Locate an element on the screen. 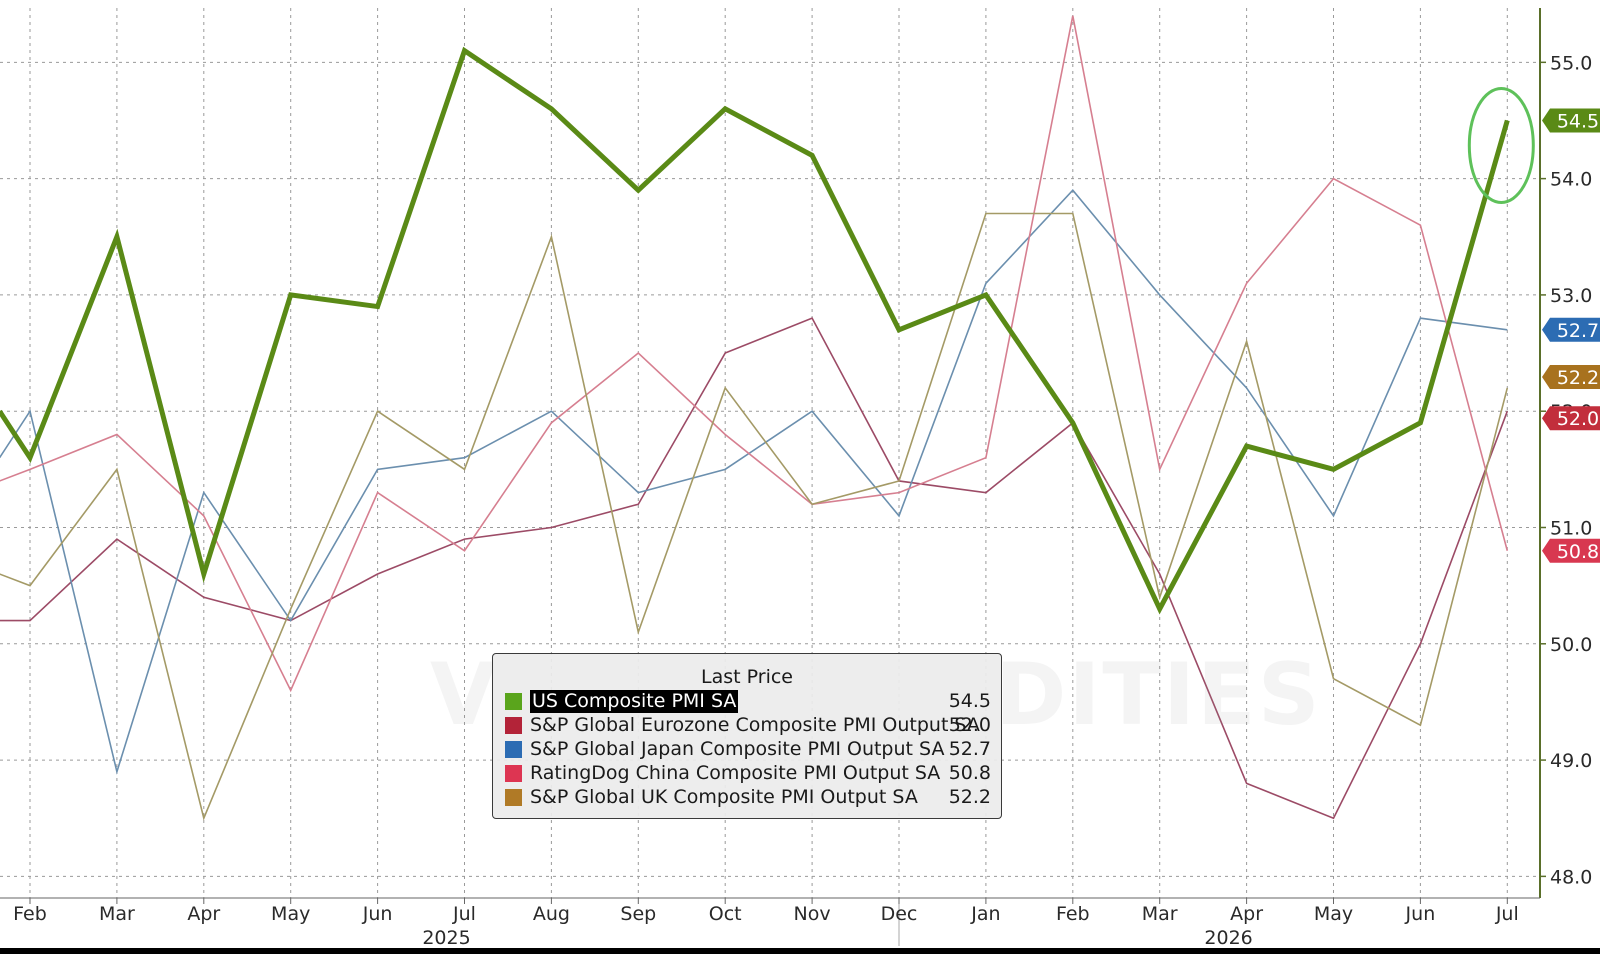 The width and height of the screenshot is (1600, 954). legend-swatch-eurozone is located at coordinates (513, 725).